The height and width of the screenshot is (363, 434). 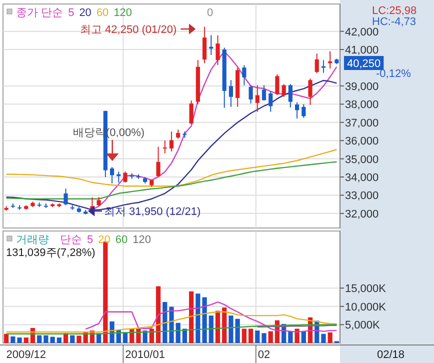 I want to click on annotation: 131,039주(7,28%), so click(x=51, y=253).